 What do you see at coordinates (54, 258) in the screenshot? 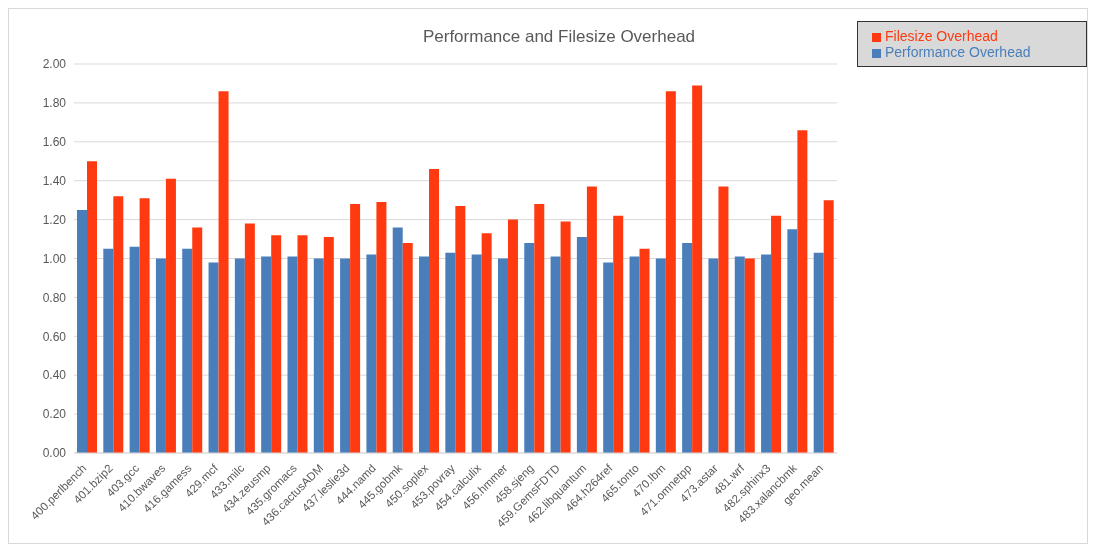
I see `y-tick-label: 1.00` at bounding box center [54, 258].